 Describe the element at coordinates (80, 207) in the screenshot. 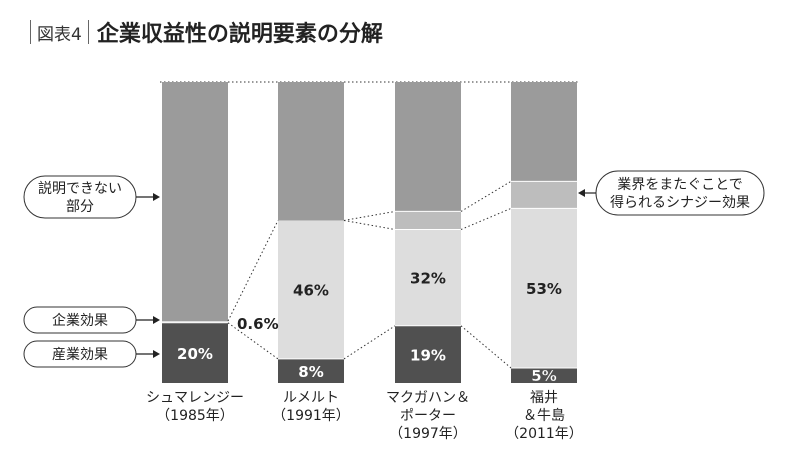

I see `callout-unexplained-label: 部分` at that location.